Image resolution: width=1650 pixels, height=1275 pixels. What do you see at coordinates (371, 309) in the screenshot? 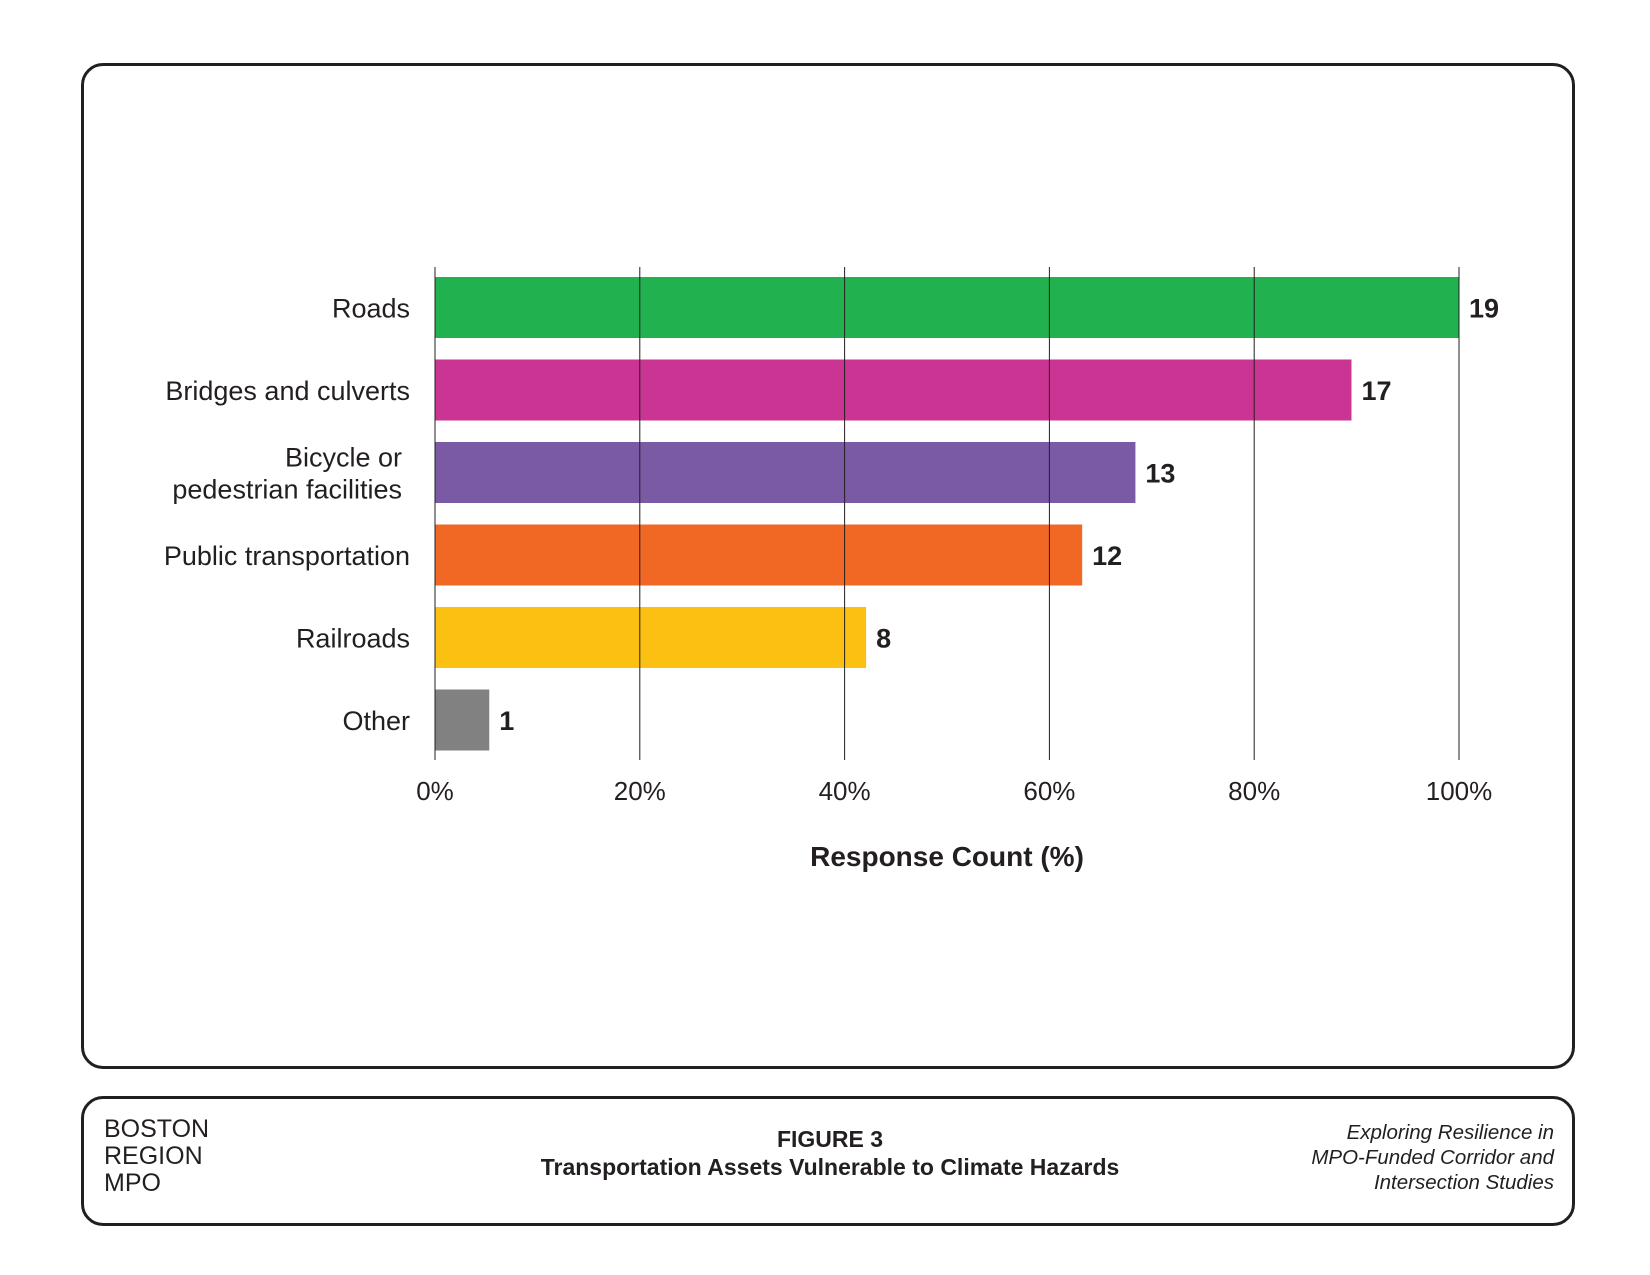
I see `category-label: Roads` at bounding box center [371, 309].